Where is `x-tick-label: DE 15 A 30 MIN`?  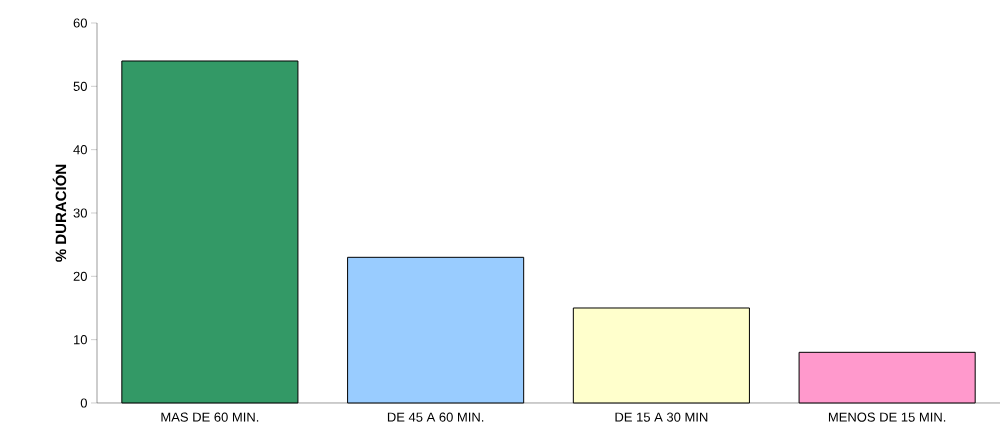 x-tick-label: DE 15 A 30 MIN is located at coordinates (661, 417).